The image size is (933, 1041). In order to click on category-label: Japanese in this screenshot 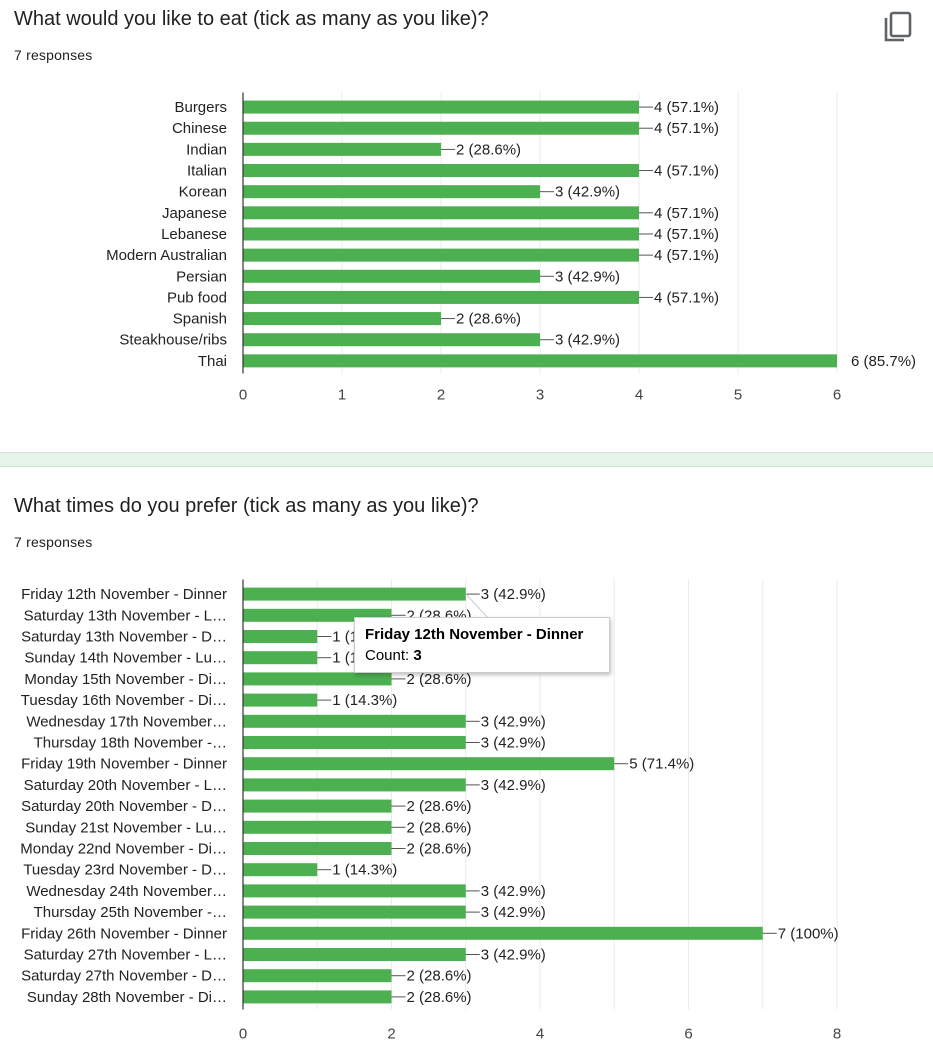, I will do `click(194, 213)`.